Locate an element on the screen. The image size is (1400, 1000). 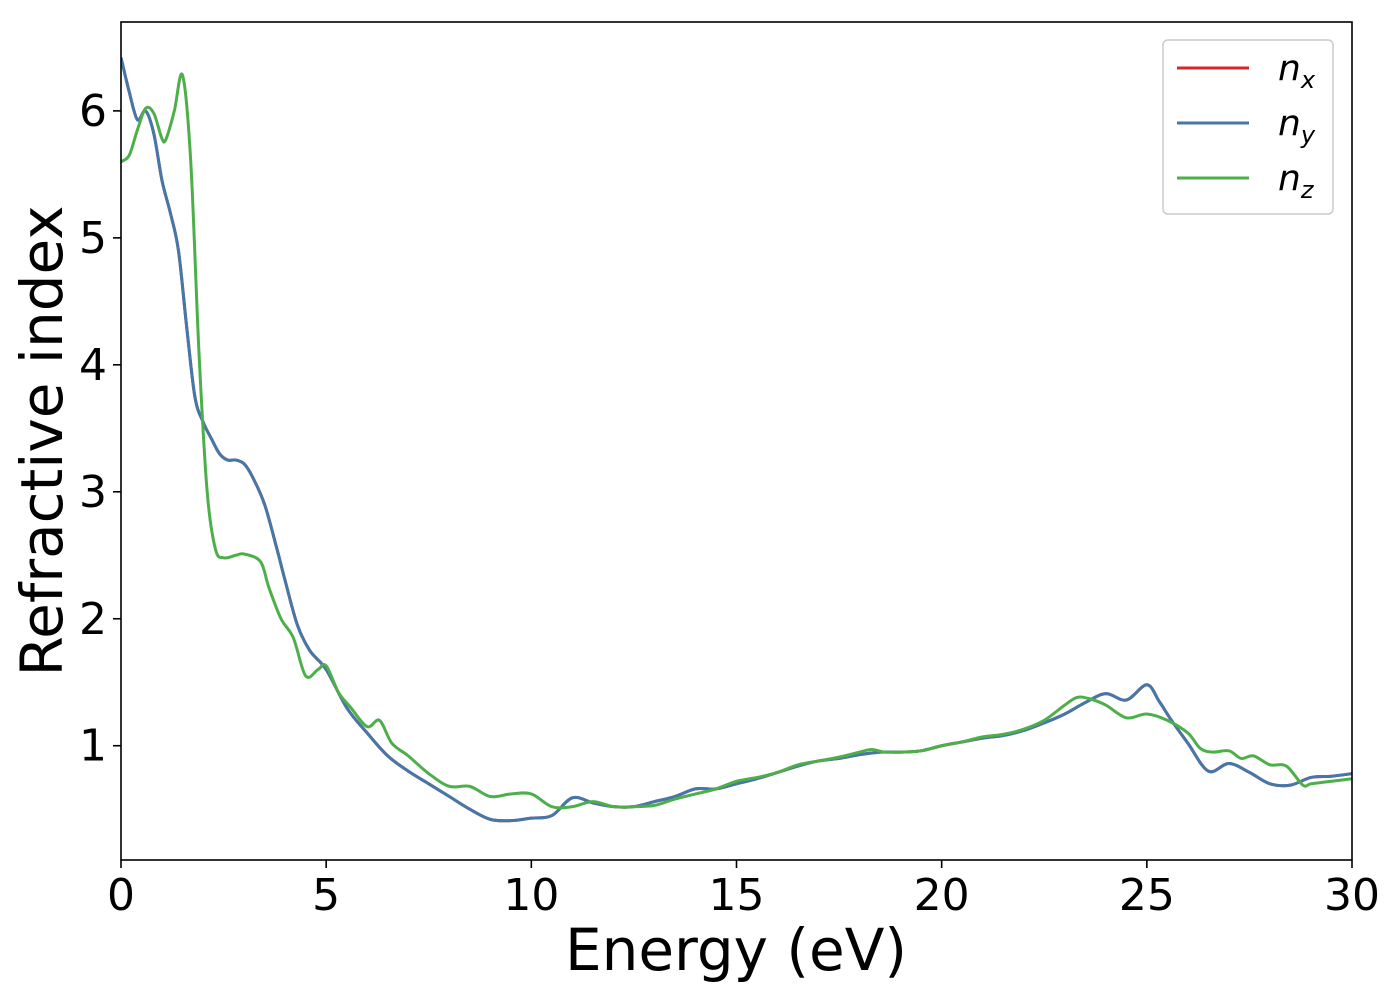
legend-label-nx: nx is located at coordinates (1297, 71).